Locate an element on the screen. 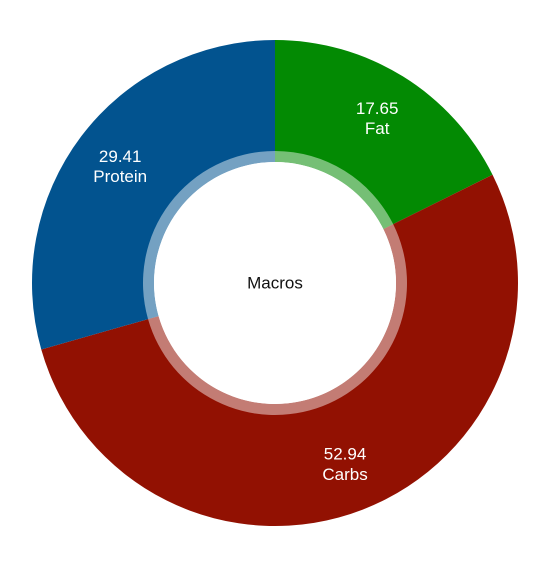 Image resolution: width=551 pixels, height=567 pixels. slice-label-fat: 17.65 Fat is located at coordinates (377, 118).